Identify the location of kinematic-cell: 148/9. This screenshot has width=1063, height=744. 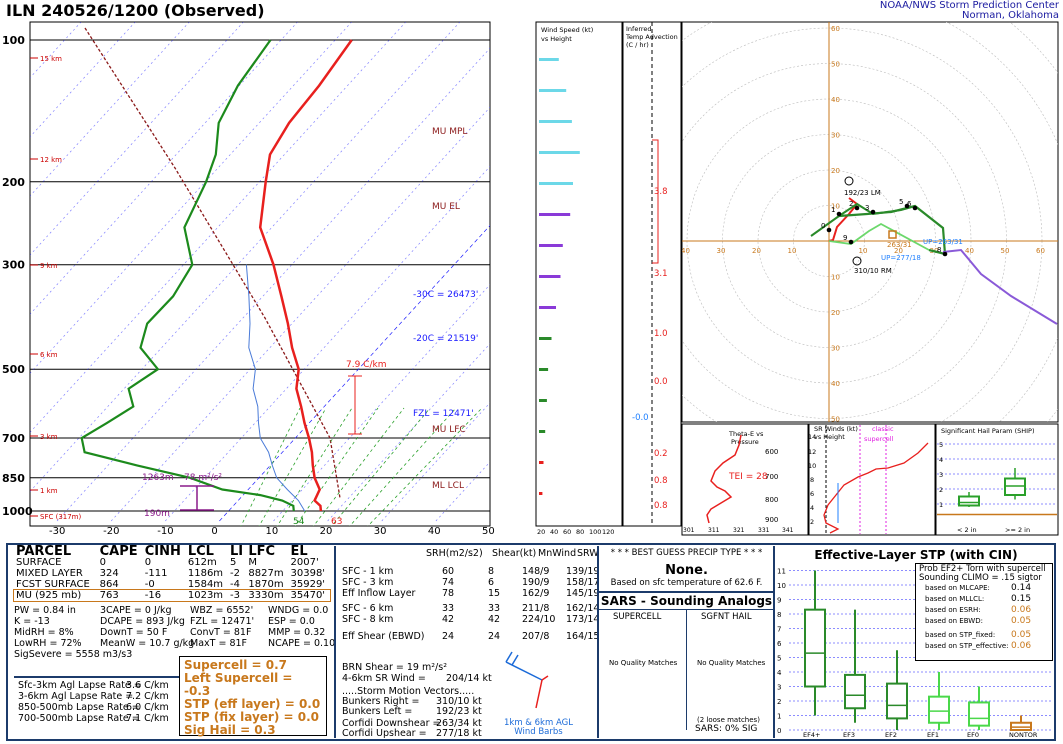
(536, 571).